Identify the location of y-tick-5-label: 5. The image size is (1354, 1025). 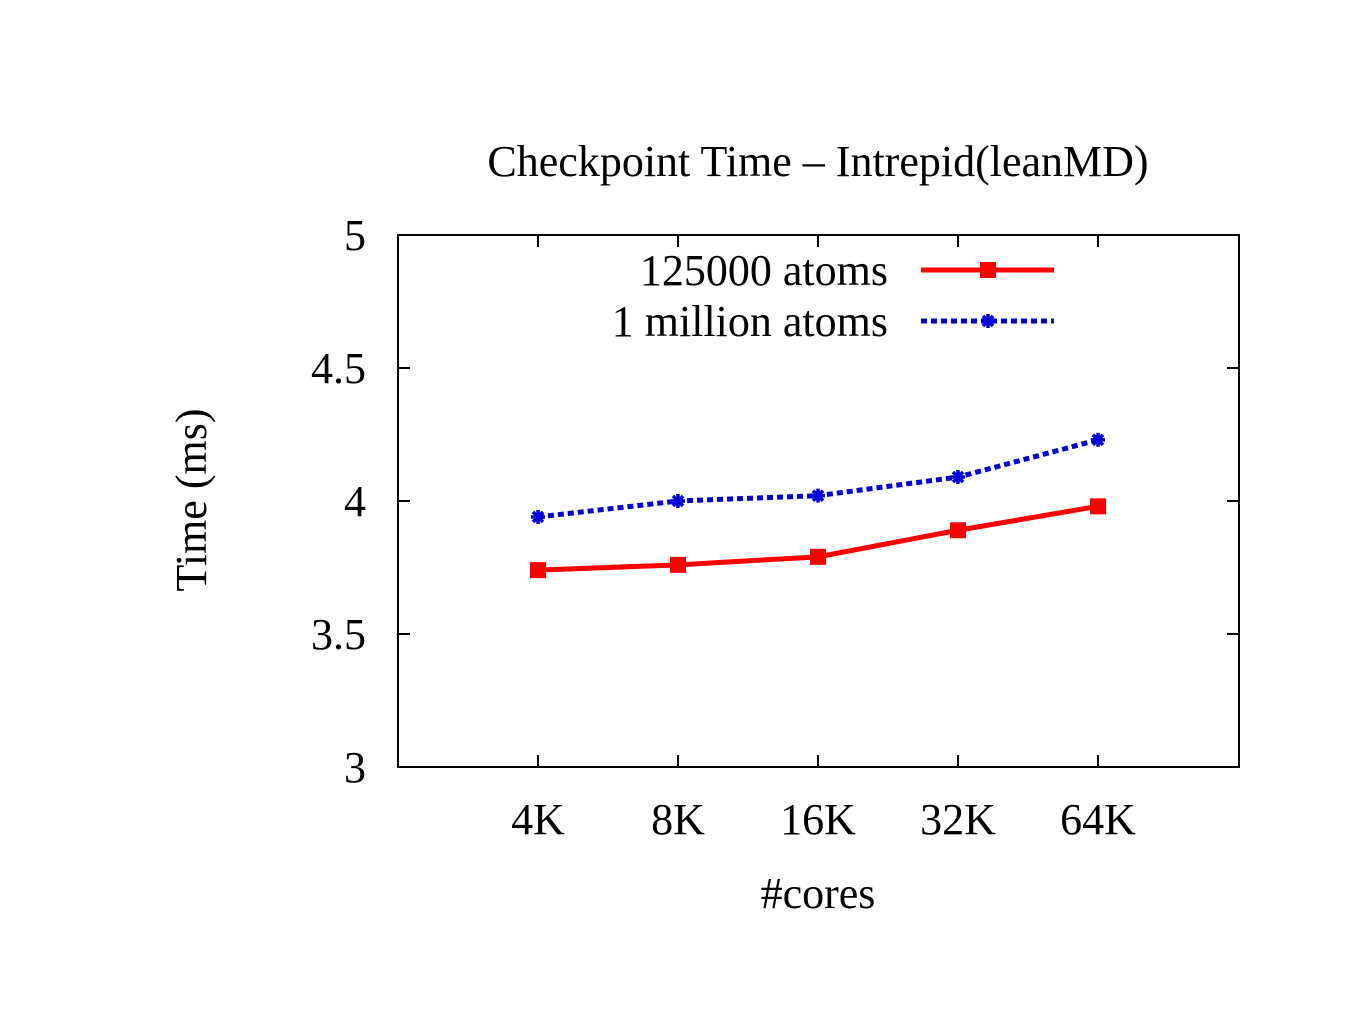
(355, 235).